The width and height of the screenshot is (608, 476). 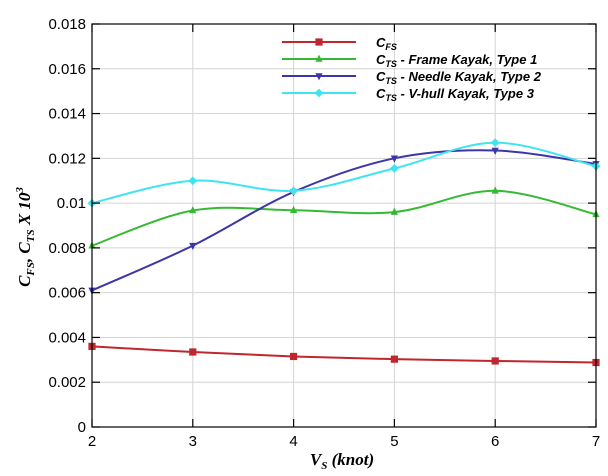 What do you see at coordinates (67, 114) in the screenshot?
I see `y-tick-label: 0.014` at bounding box center [67, 114].